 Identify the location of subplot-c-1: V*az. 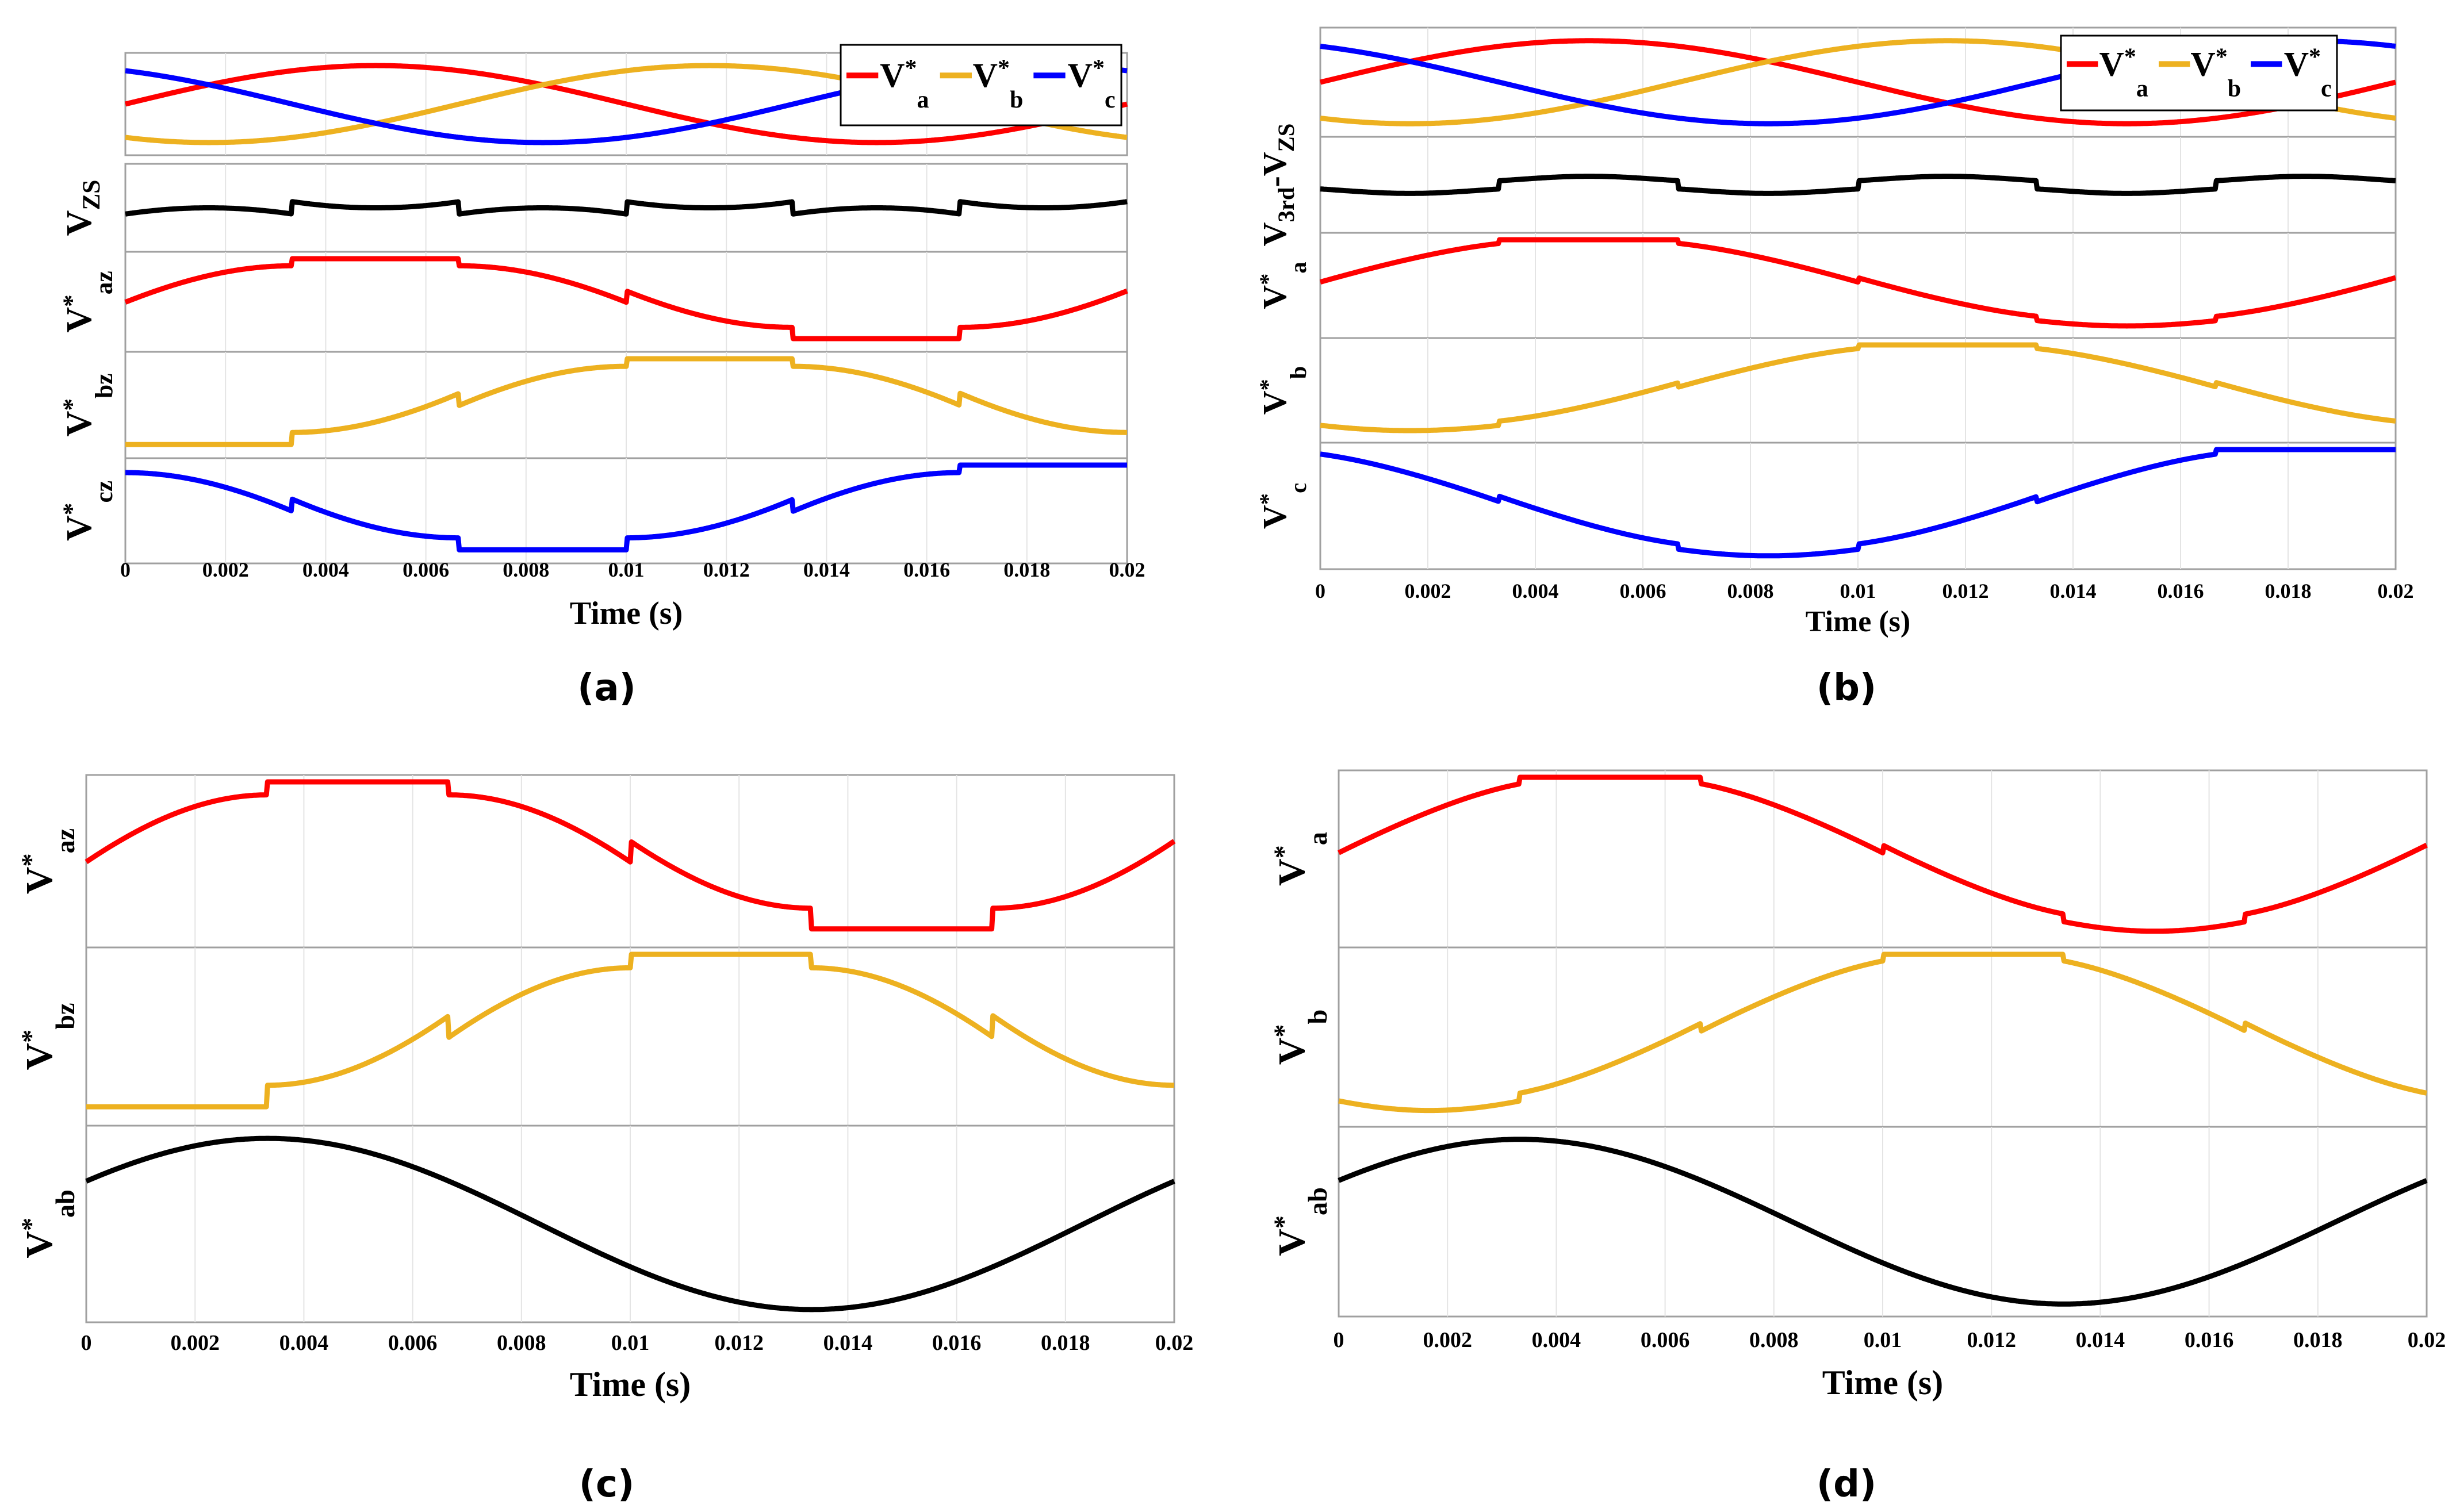
(596, 861).